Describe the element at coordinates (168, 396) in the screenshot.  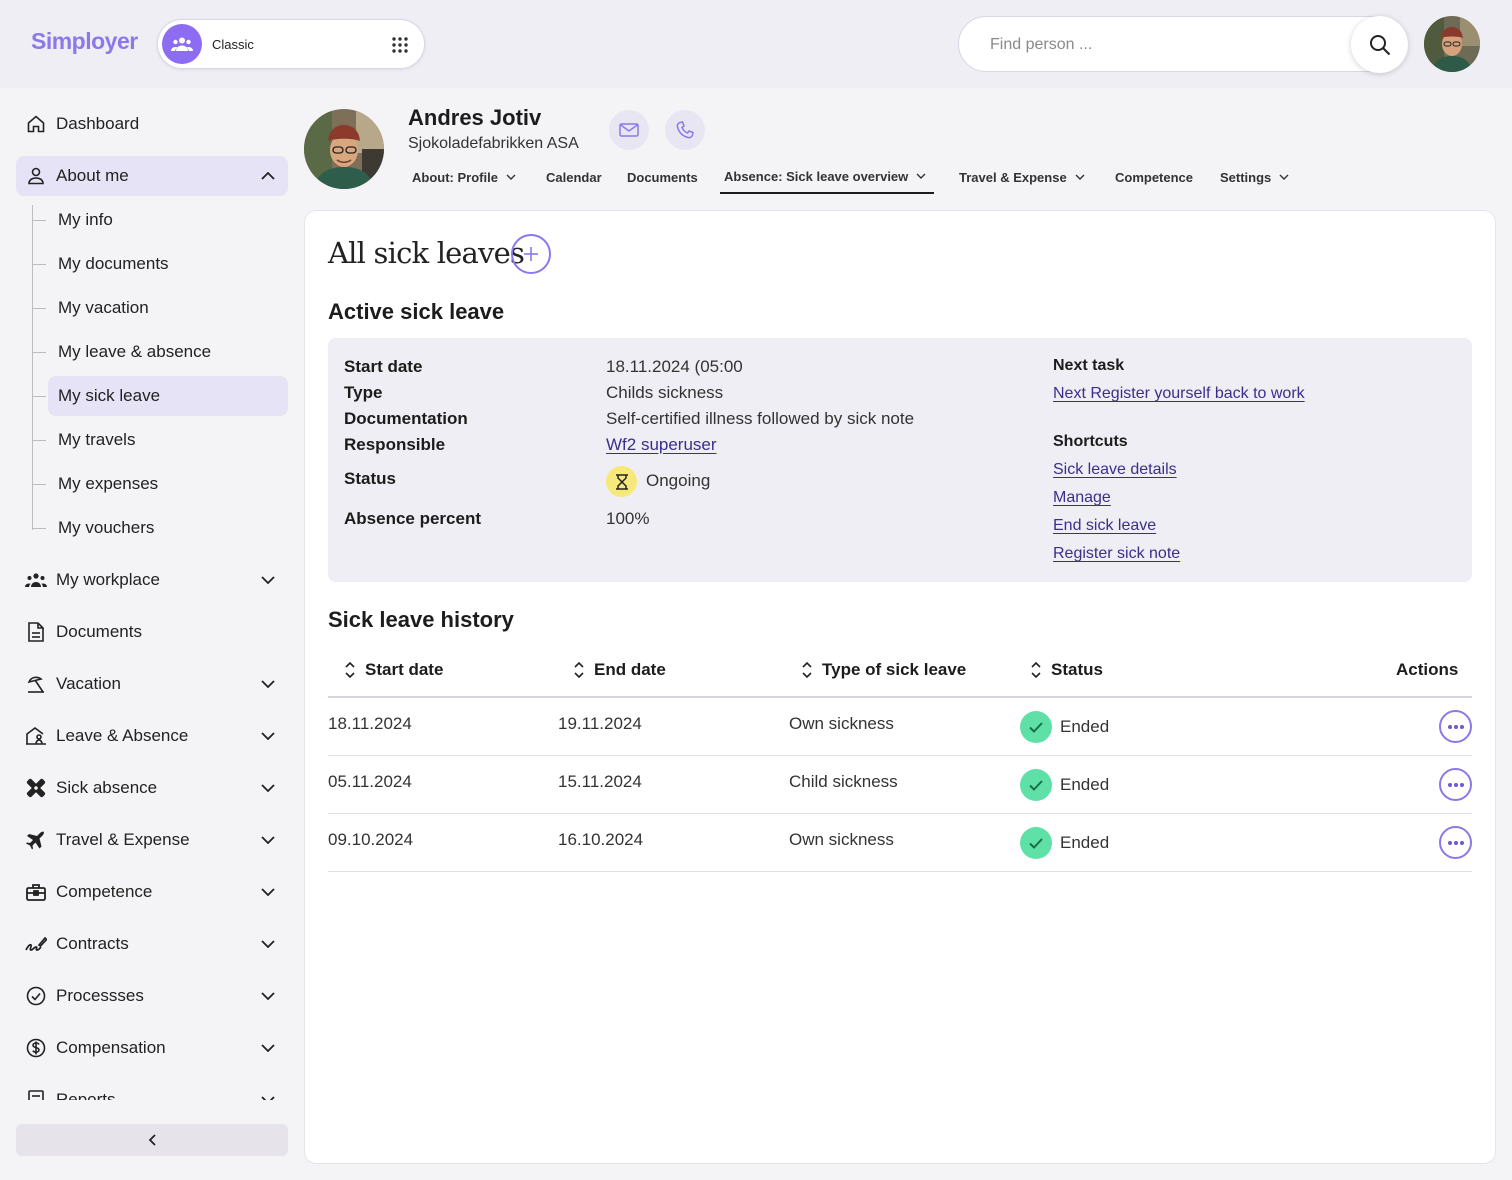
I see `sidebar-subitem-my-sick-leave: My sick leave` at that location.